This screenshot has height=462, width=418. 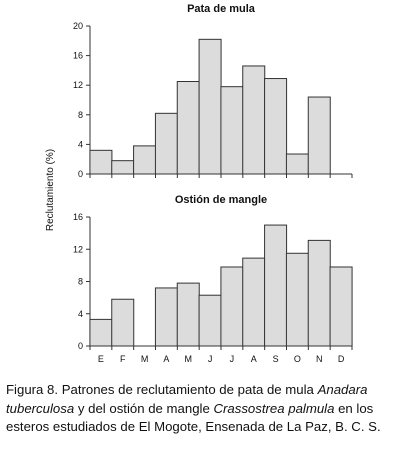 I want to click on x-tick-label: O, so click(x=297, y=359).